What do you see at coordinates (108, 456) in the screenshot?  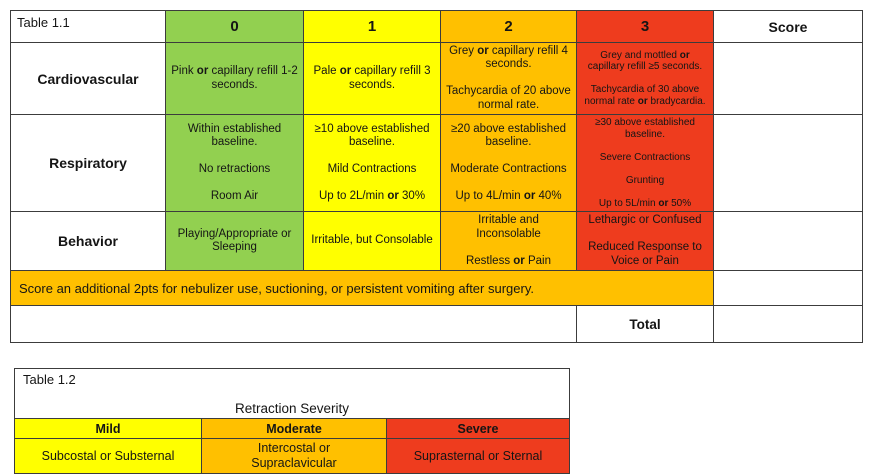 I see `severity-desc-mild: Subcostal or Substernal` at bounding box center [108, 456].